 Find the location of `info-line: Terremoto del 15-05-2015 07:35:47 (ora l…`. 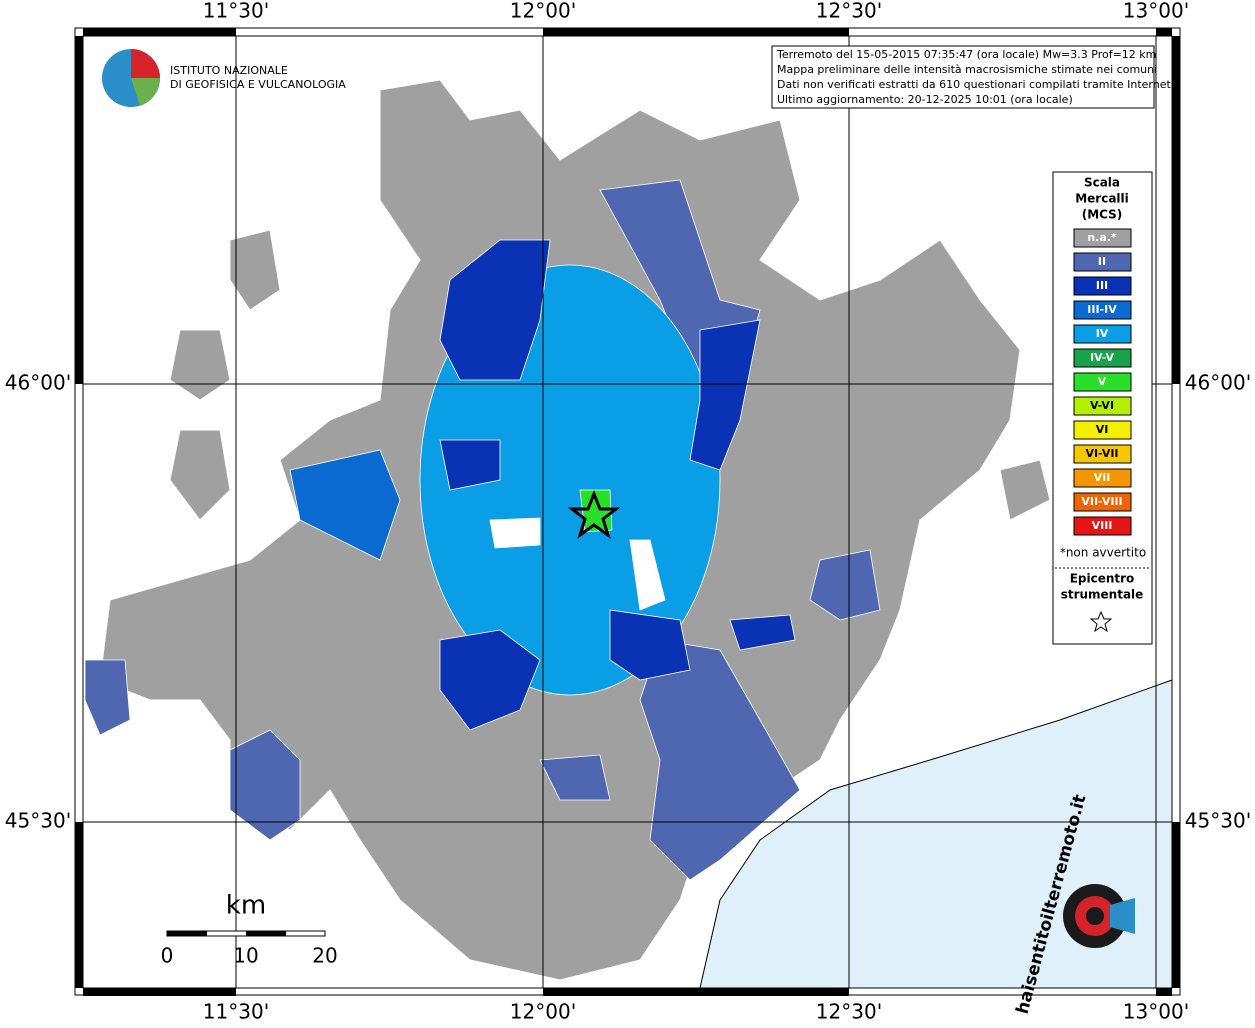

info-line: Terremoto del 15-05-2015 07:35:47 (ora l… is located at coordinates (966, 54).